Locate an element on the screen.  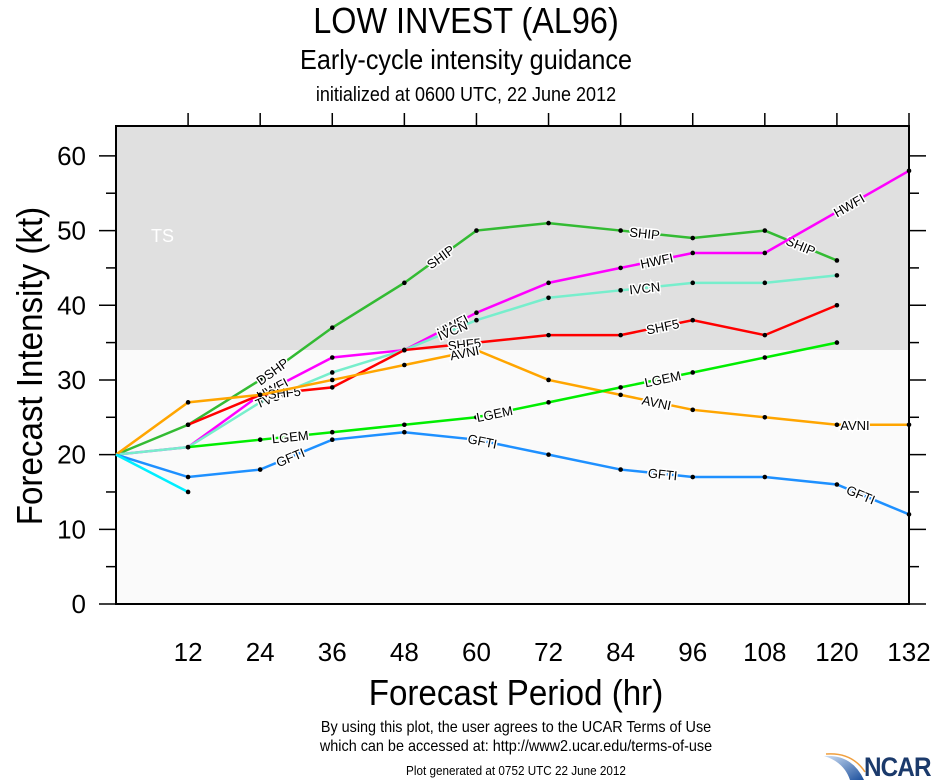
ncar-logo-text: NCAR is located at coordinates (897, 767).